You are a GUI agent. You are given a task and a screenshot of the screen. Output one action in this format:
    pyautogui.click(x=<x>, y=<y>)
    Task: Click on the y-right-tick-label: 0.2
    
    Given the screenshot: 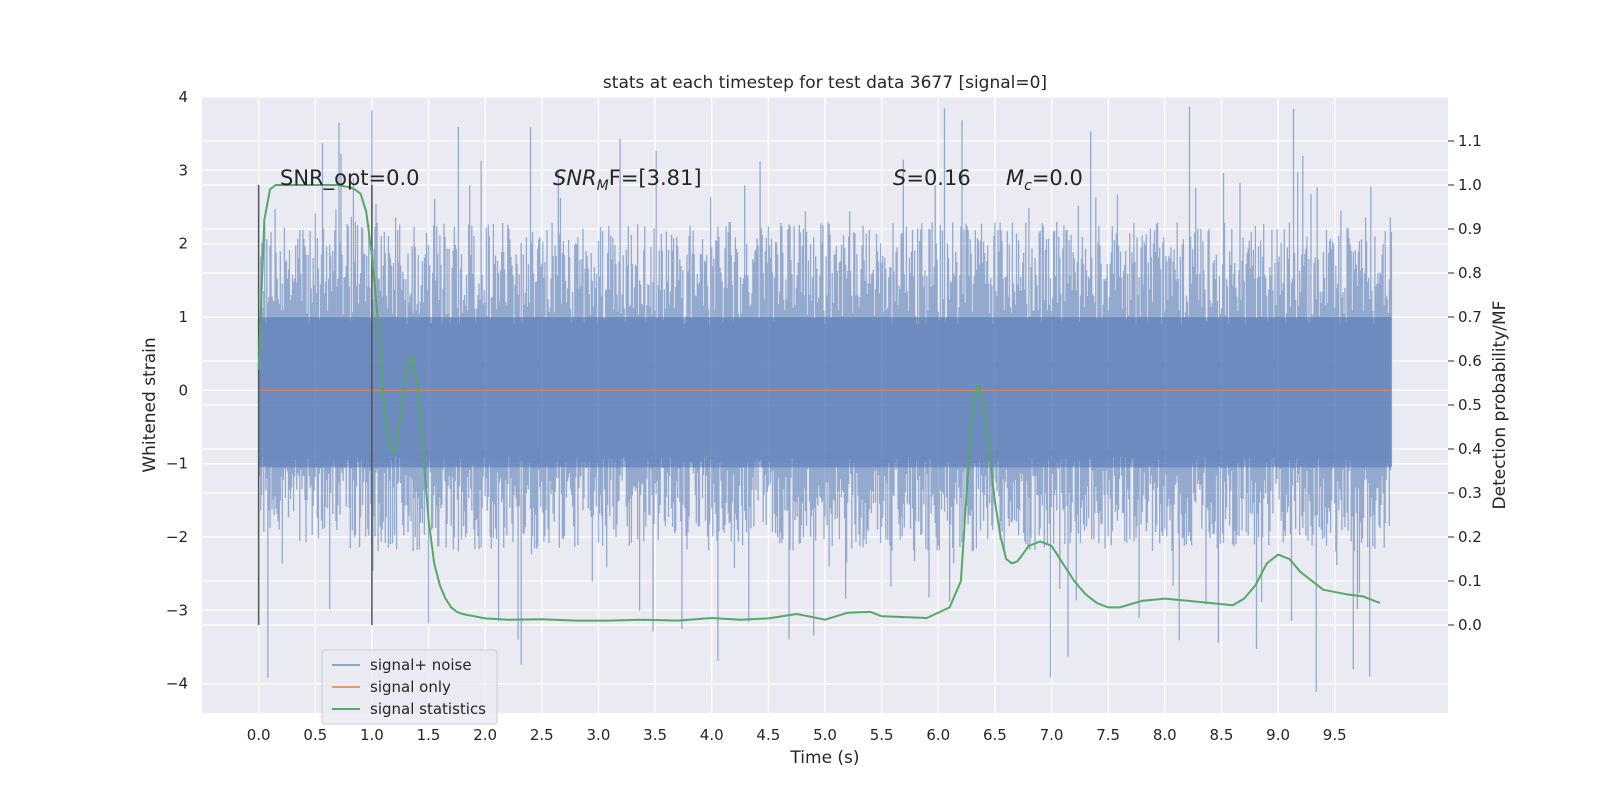 What is the action you would take?
    pyautogui.click(x=1470, y=537)
    